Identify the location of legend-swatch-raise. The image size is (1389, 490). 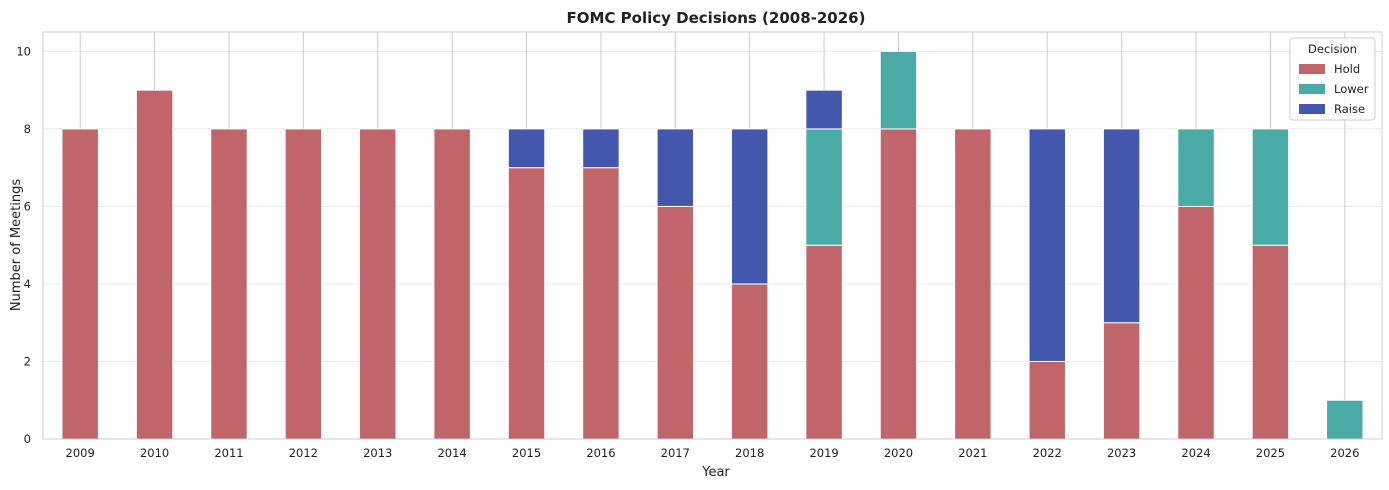
(1312, 109).